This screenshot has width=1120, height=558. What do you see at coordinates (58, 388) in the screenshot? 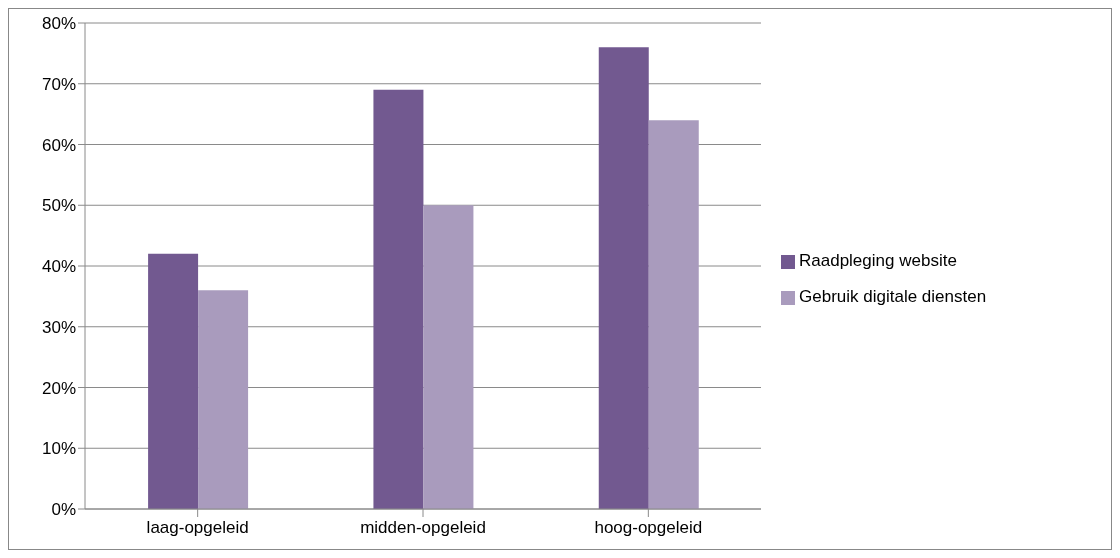
I see `y-tick-label: 20%` at bounding box center [58, 388].